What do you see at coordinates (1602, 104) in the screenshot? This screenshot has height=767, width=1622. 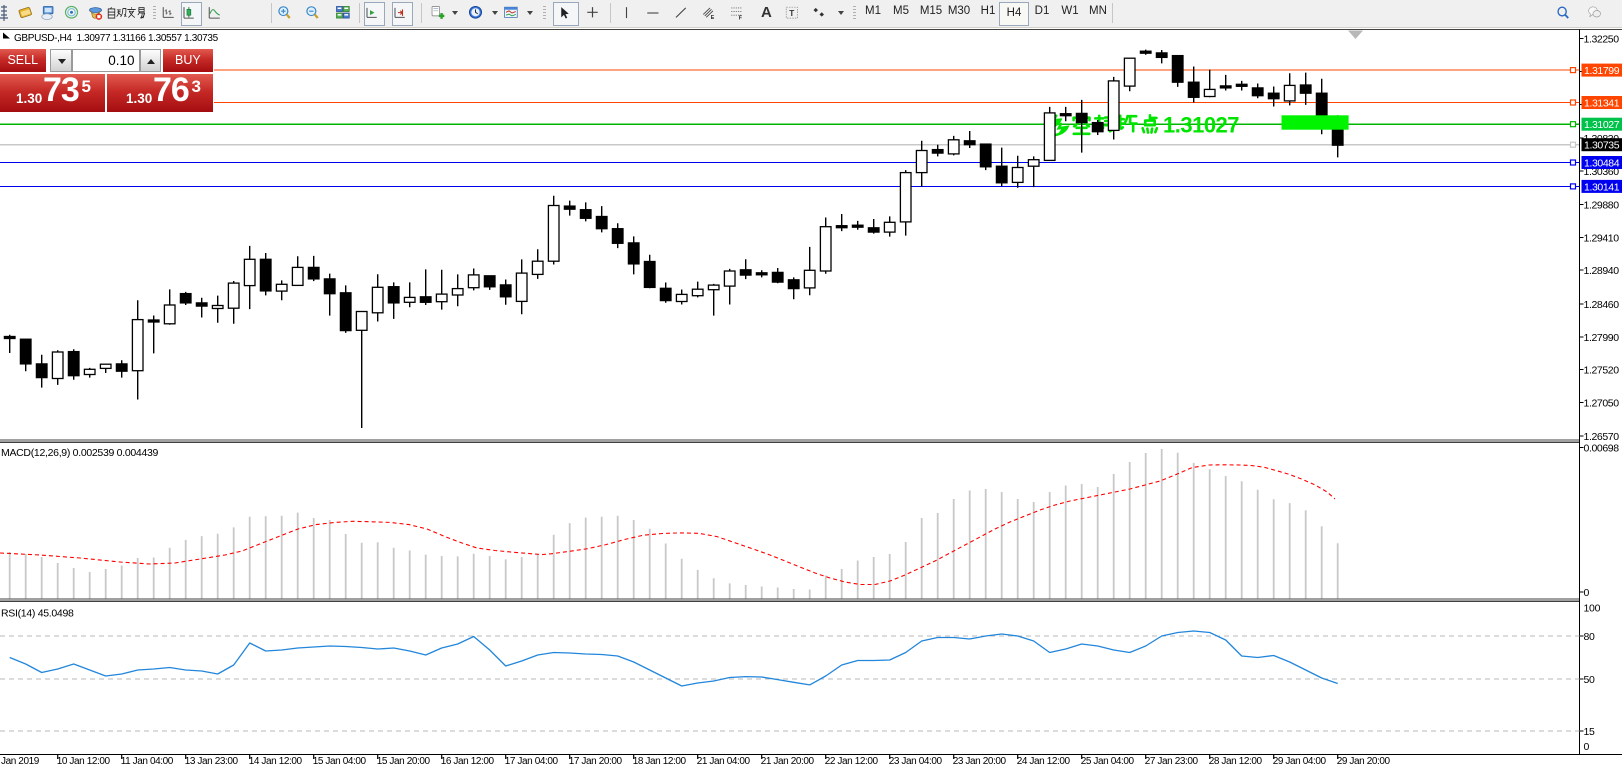 I see `svg-text: 1.31341` at bounding box center [1602, 104].